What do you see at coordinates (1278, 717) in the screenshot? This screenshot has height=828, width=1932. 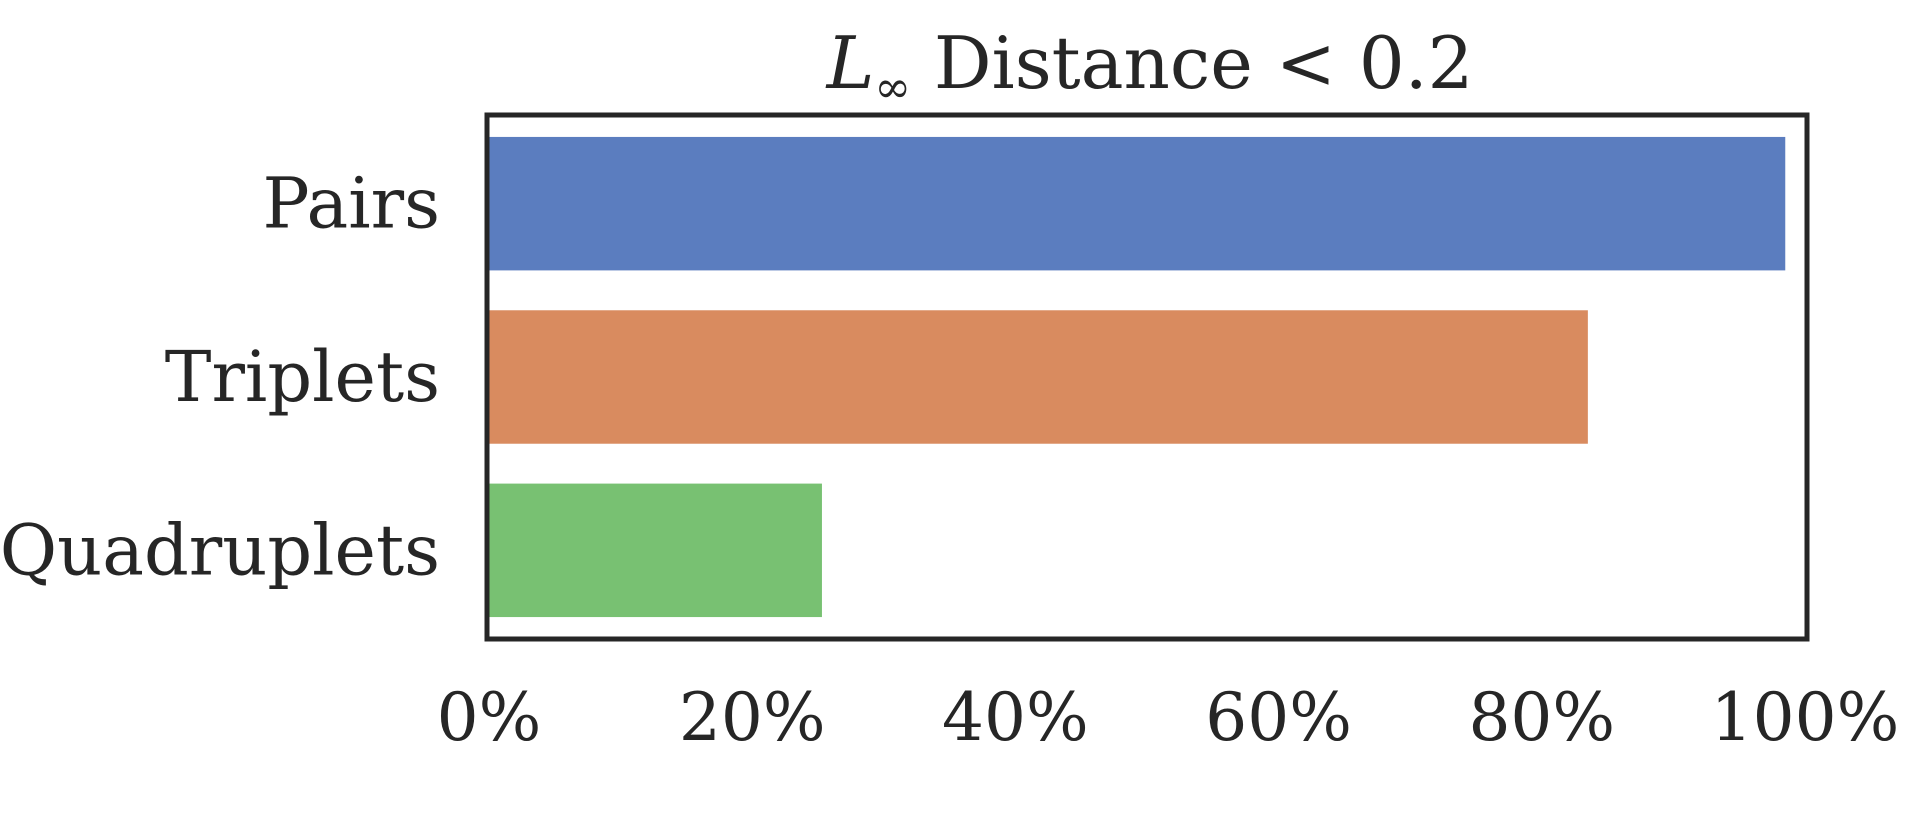 I see `x-tick-label: 60%` at bounding box center [1278, 717].